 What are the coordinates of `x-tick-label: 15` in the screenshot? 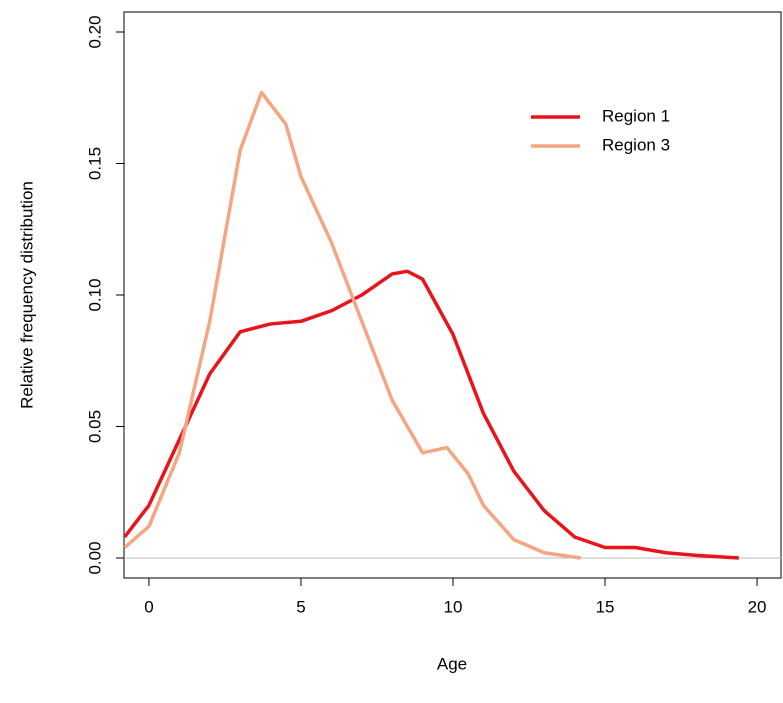 It's located at (605, 606).